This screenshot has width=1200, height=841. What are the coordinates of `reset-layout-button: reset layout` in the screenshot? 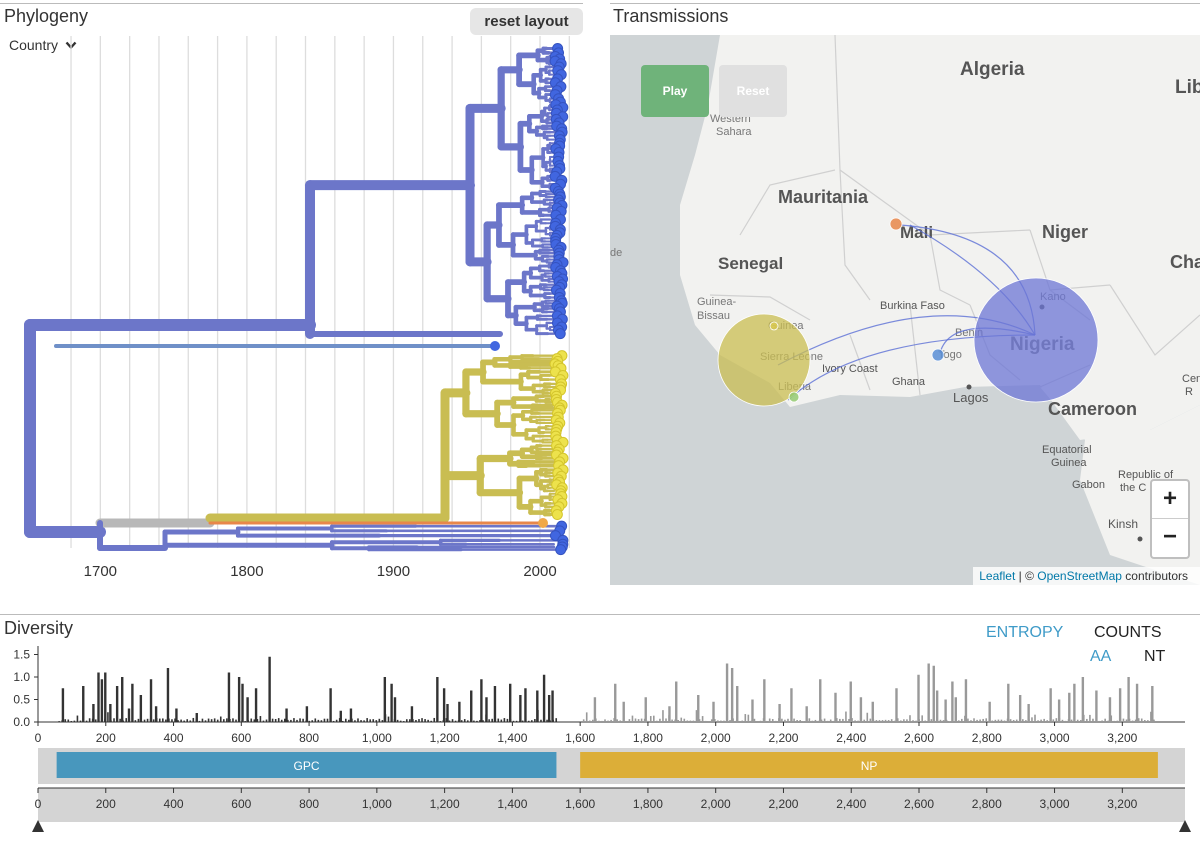 It's located at (526, 21).